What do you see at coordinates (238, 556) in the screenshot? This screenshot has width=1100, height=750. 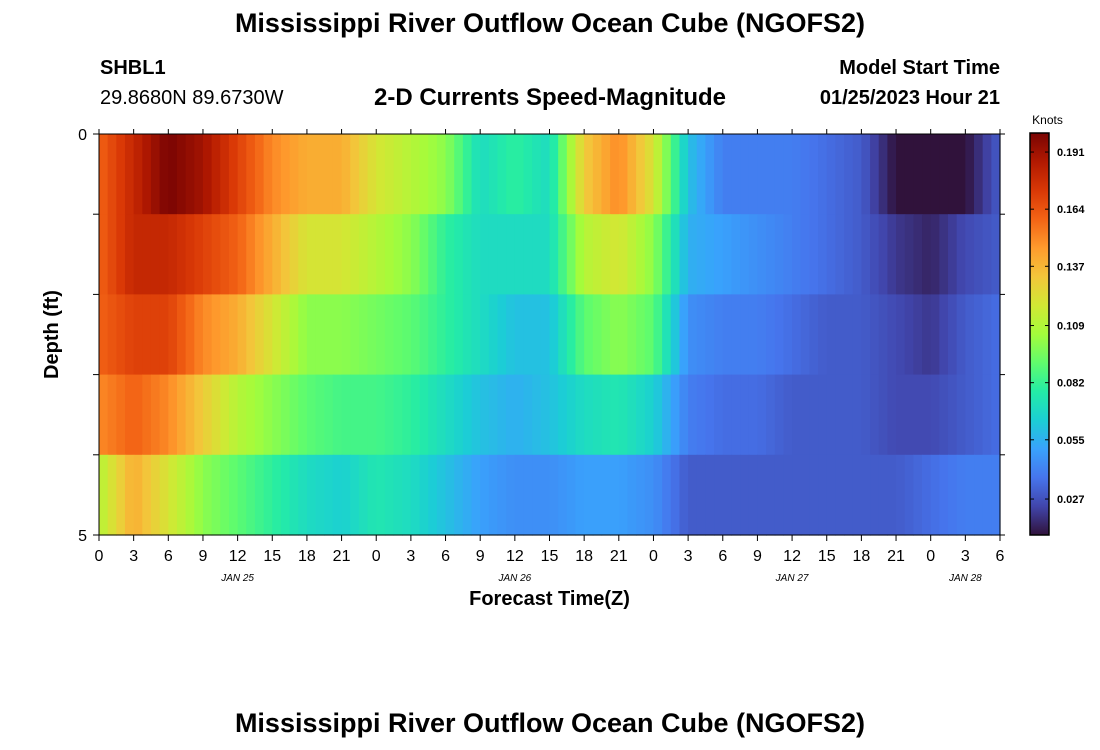 I see `x-tick-label: 12` at bounding box center [238, 556].